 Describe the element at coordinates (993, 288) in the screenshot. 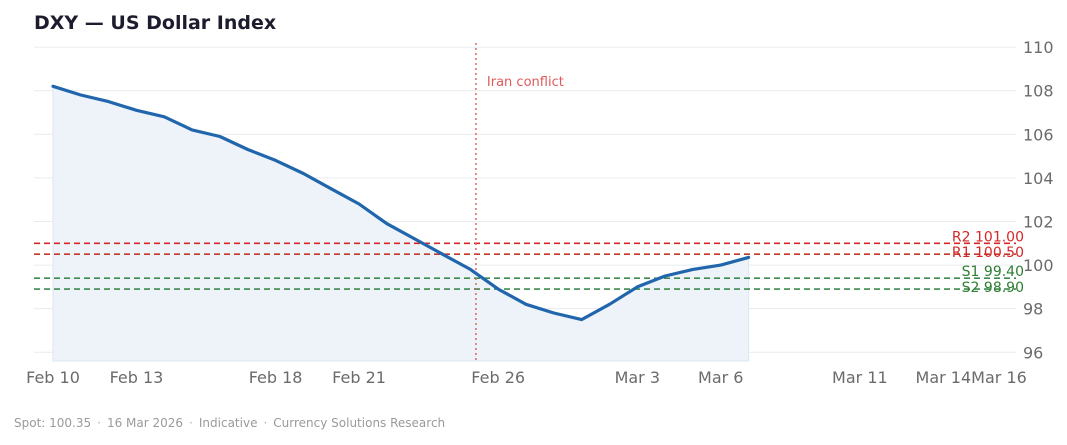

I see `level-label: S2 98.90` at that location.